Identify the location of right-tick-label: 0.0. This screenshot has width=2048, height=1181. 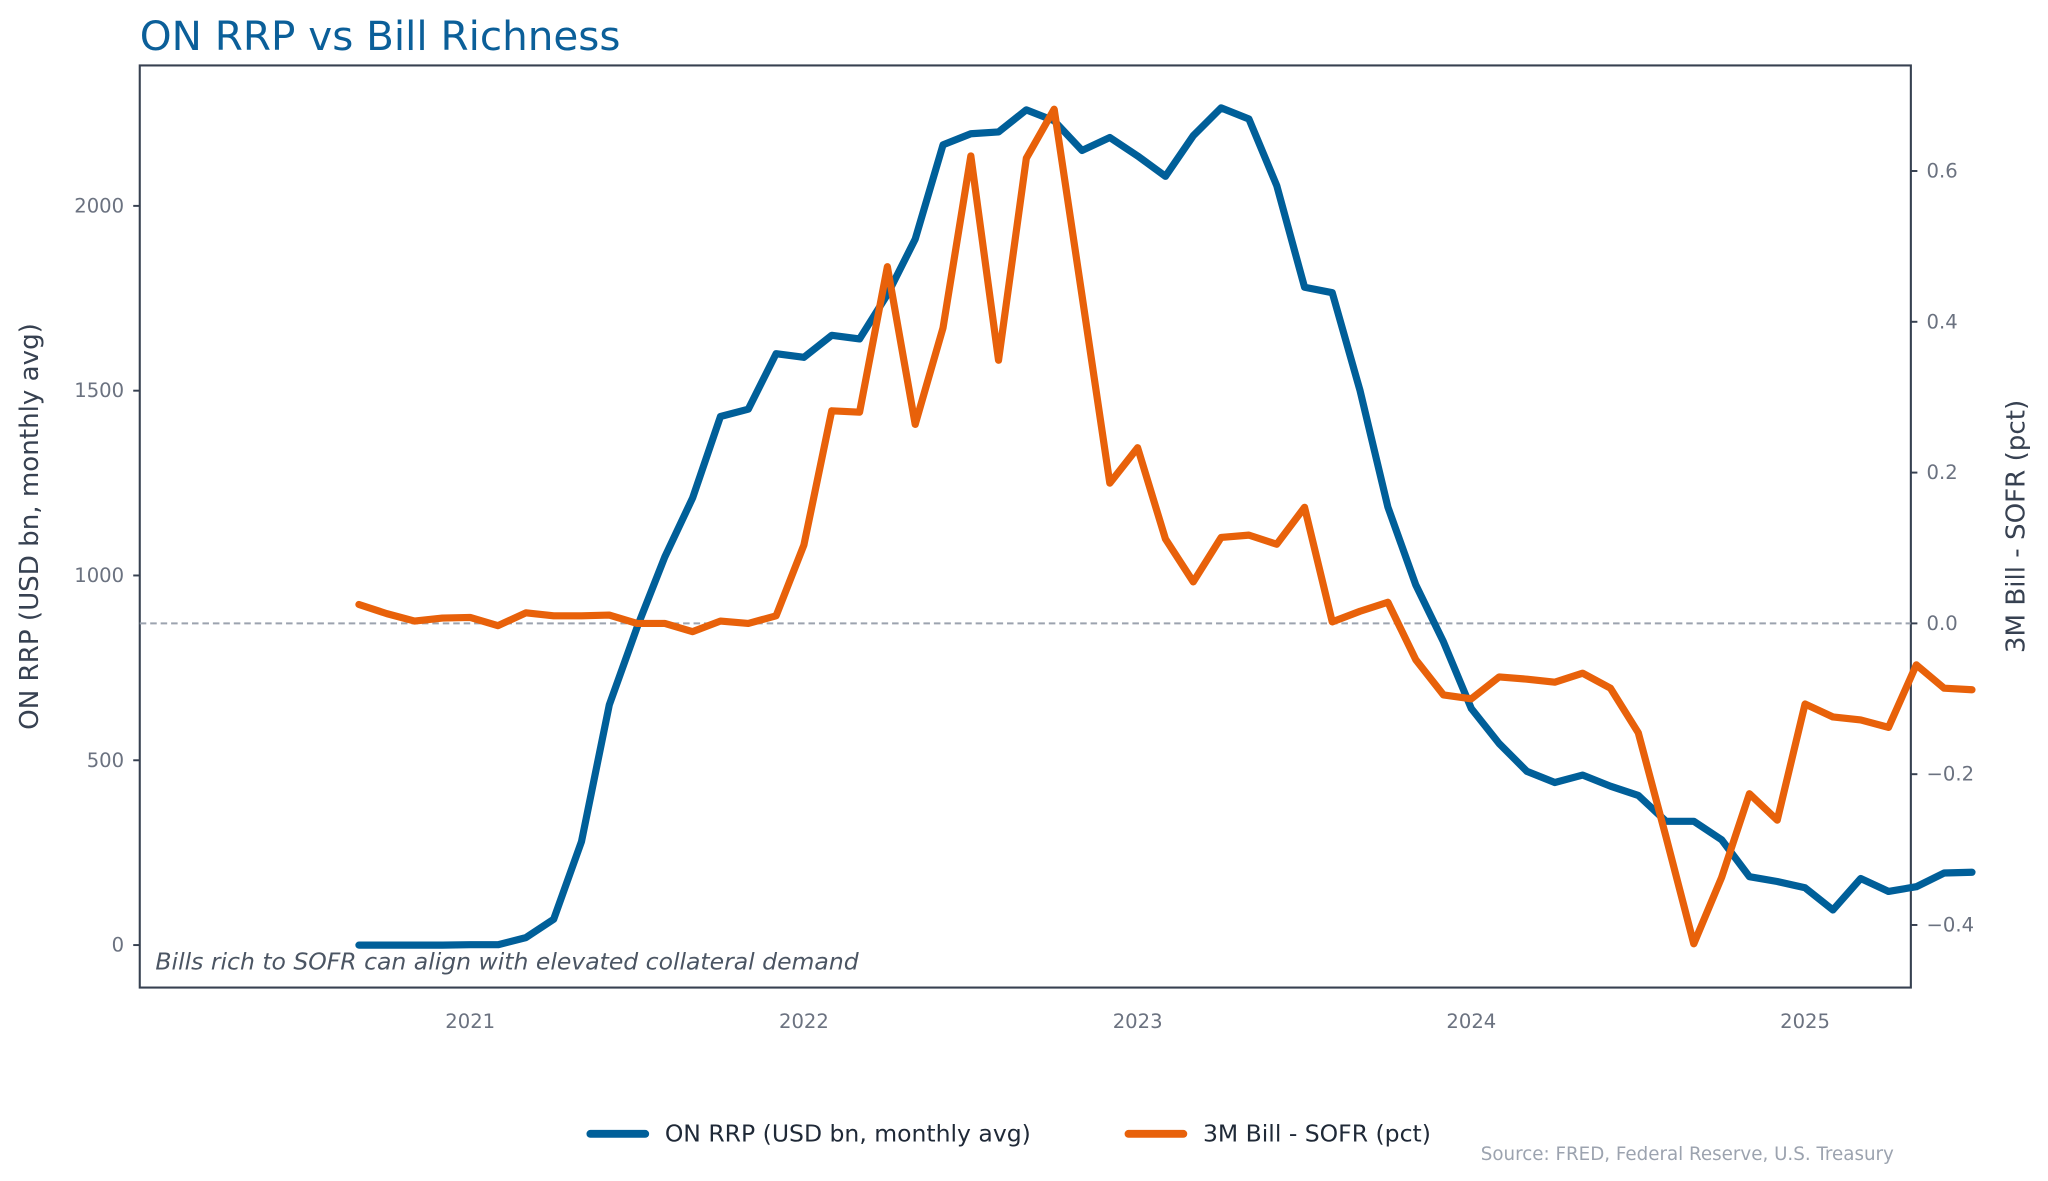
(1942, 623).